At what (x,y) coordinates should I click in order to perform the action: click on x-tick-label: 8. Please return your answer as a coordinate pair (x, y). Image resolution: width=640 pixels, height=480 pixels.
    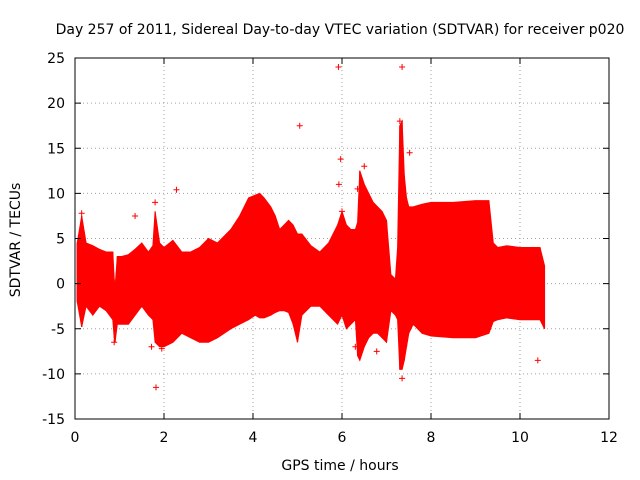
    Looking at the image, I should click on (431, 438).